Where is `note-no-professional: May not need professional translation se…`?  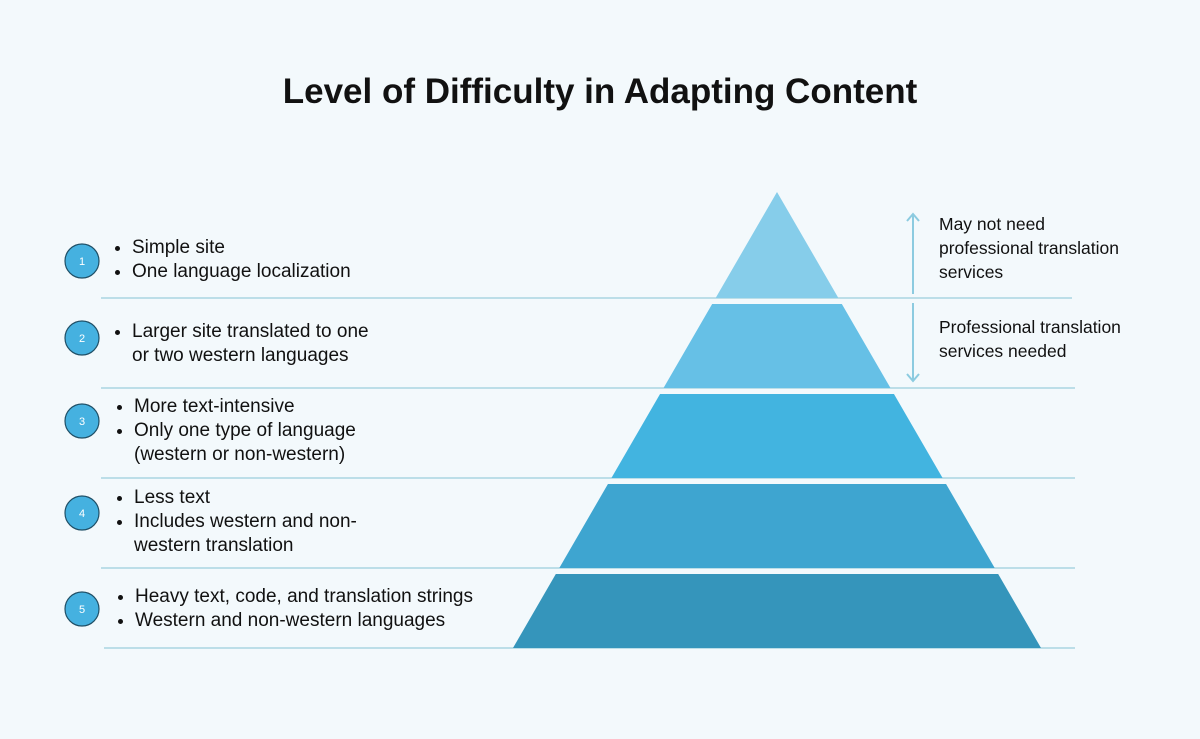 note-no-professional: May not need professional translation se… is located at coordinates (1029, 248).